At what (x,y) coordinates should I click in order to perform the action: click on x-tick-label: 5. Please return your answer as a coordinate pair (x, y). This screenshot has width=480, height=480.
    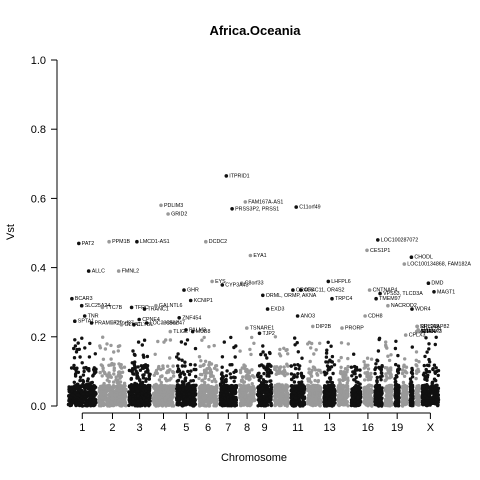
    Looking at the image, I should click on (186, 428).